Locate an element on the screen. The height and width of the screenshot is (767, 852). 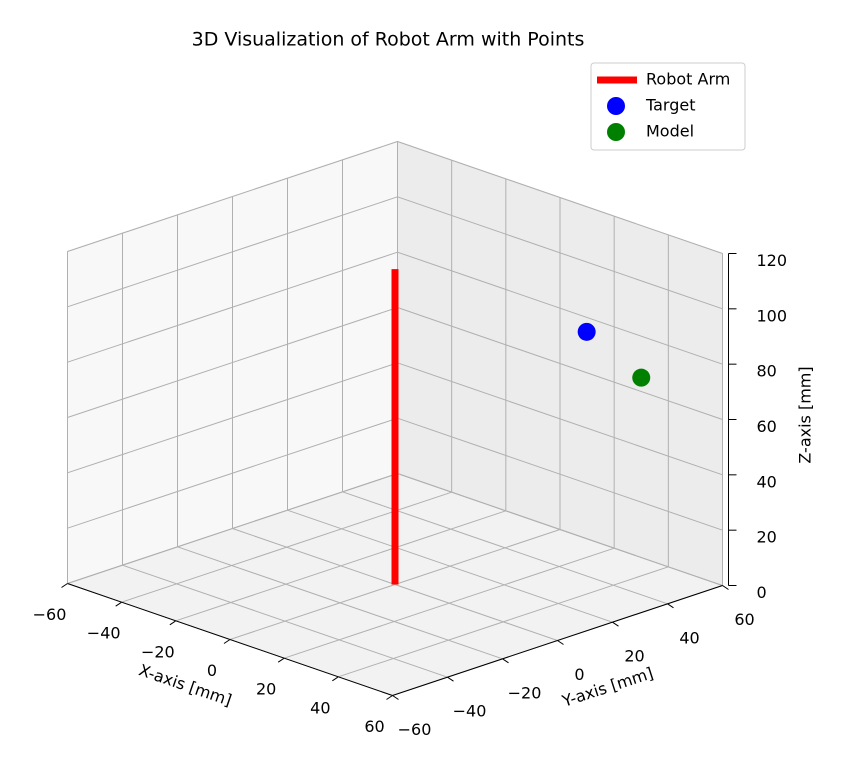
x-tick-label: 40 is located at coordinates (320, 707).